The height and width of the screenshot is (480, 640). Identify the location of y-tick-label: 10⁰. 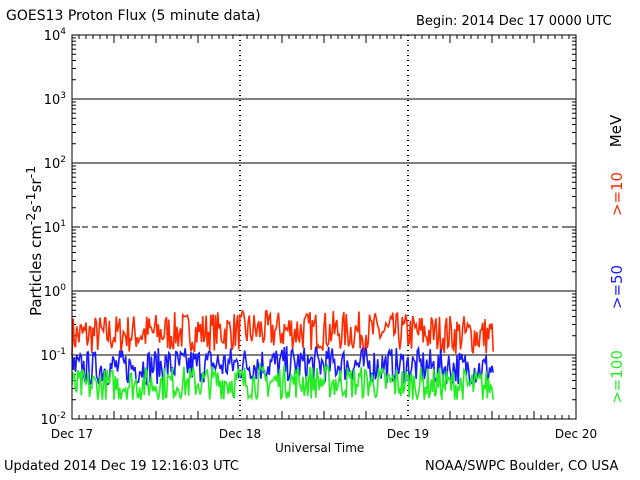
(55, 291).